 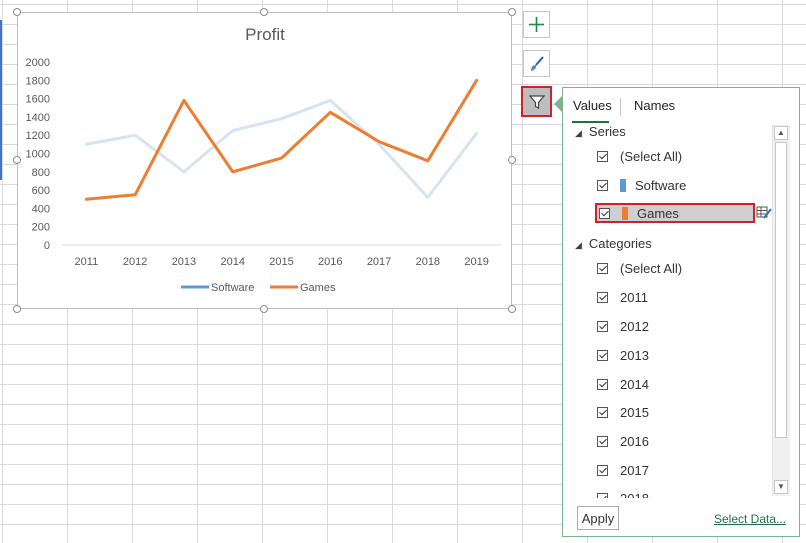 I want to click on y-tick-label: 2000, so click(x=38, y=63).